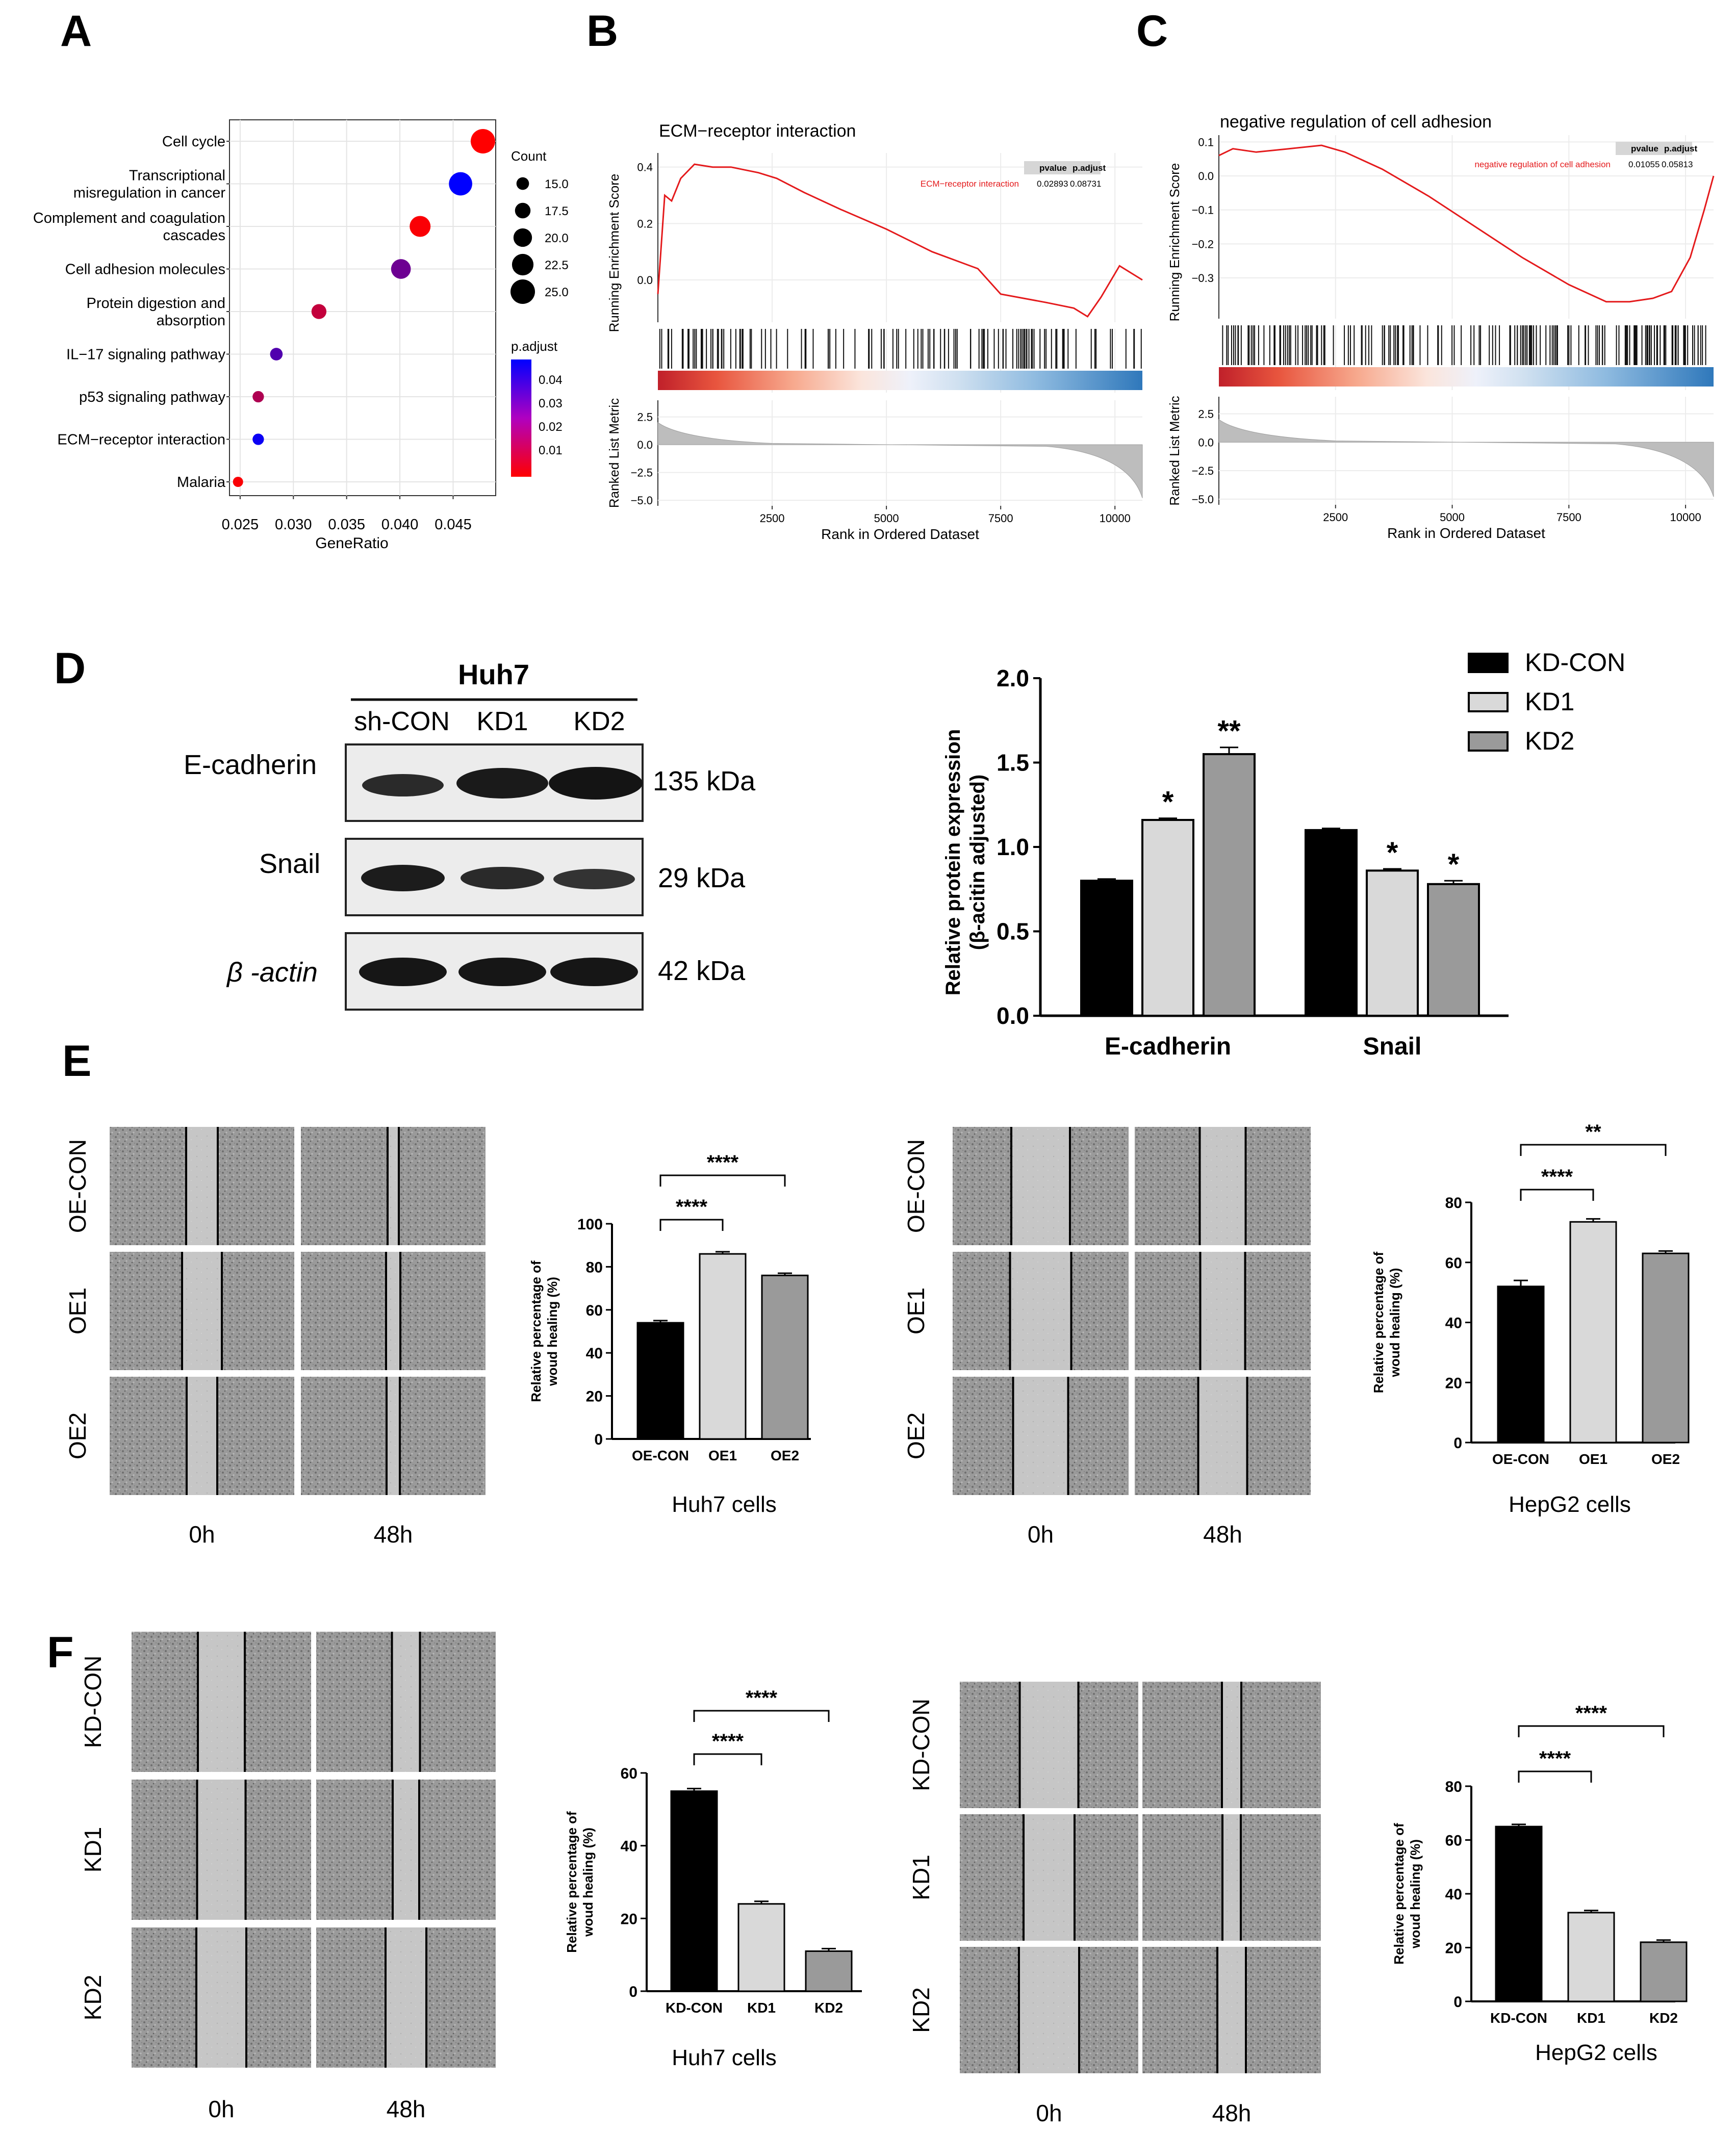  What do you see at coordinates (594, 1353) in the screenshot?
I see `bar-y-tick-label: 40` at bounding box center [594, 1353].